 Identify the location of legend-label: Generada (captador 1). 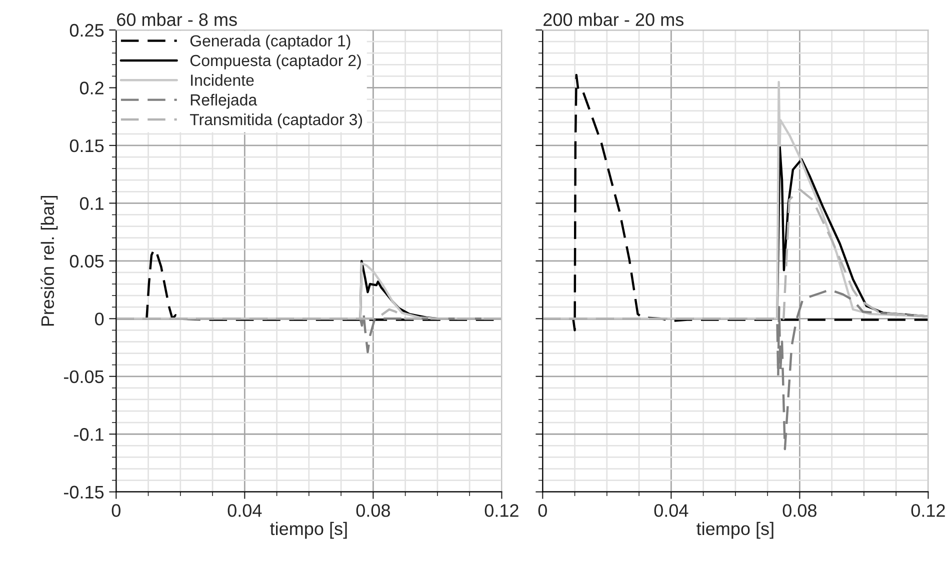
(270, 42).